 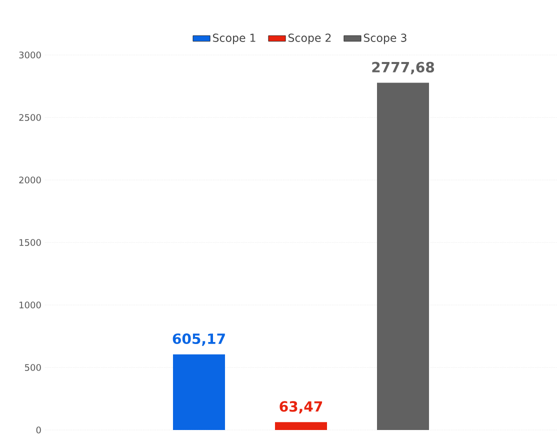 I want to click on y-tick-label: 1500, so click(x=30, y=242).